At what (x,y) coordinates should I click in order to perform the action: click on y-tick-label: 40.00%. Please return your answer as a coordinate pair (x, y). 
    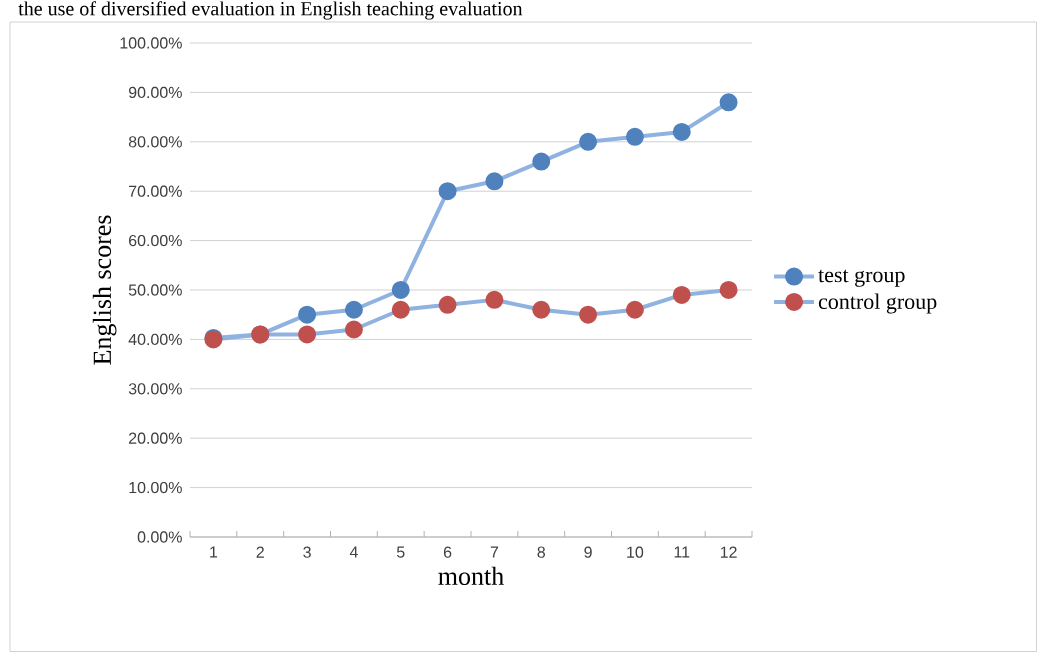
    Looking at the image, I should click on (155, 339).